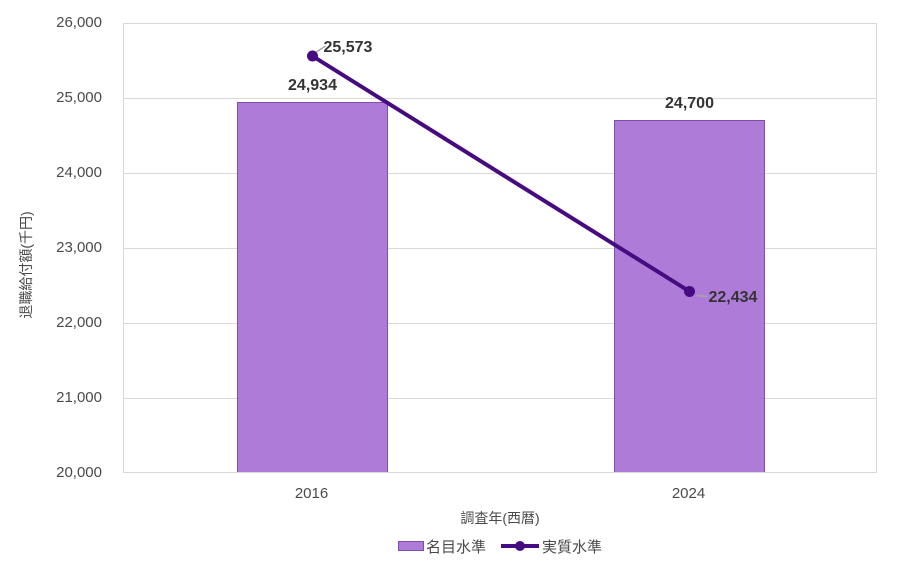 Image resolution: width=900 pixels, height=570 pixels. I want to click on y-tick-label: 25,000, so click(79, 97).